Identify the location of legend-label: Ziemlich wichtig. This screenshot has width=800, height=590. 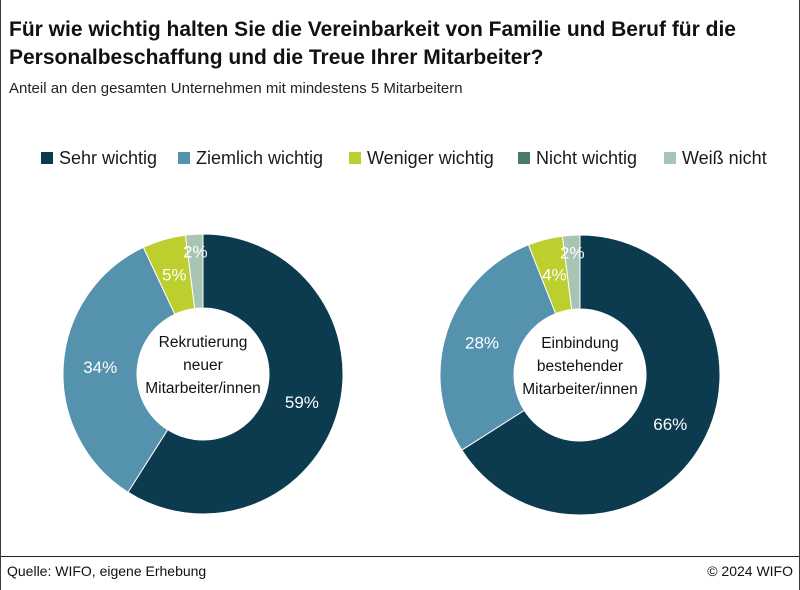
(260, 158).